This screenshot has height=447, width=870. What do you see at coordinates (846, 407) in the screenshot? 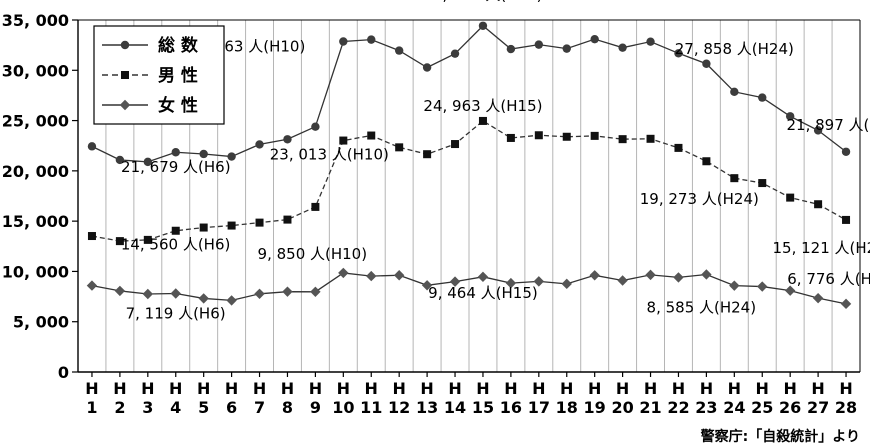
I see `x-tick-label-year: 28` at bounding box center [846, 407].